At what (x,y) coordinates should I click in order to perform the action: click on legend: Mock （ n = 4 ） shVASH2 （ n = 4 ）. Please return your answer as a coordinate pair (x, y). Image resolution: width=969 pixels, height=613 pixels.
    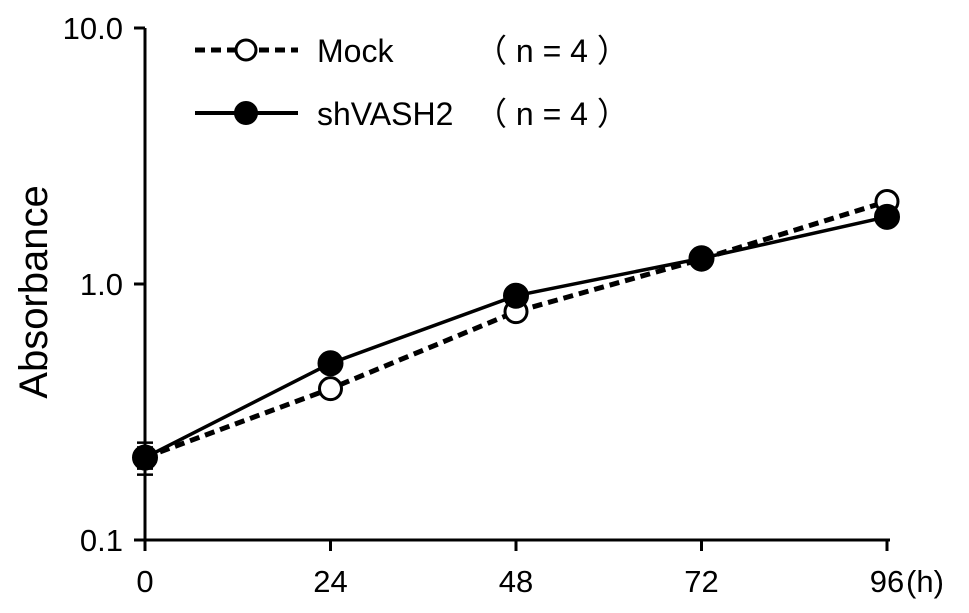
    Looking at the image, I should click on (412, 82).